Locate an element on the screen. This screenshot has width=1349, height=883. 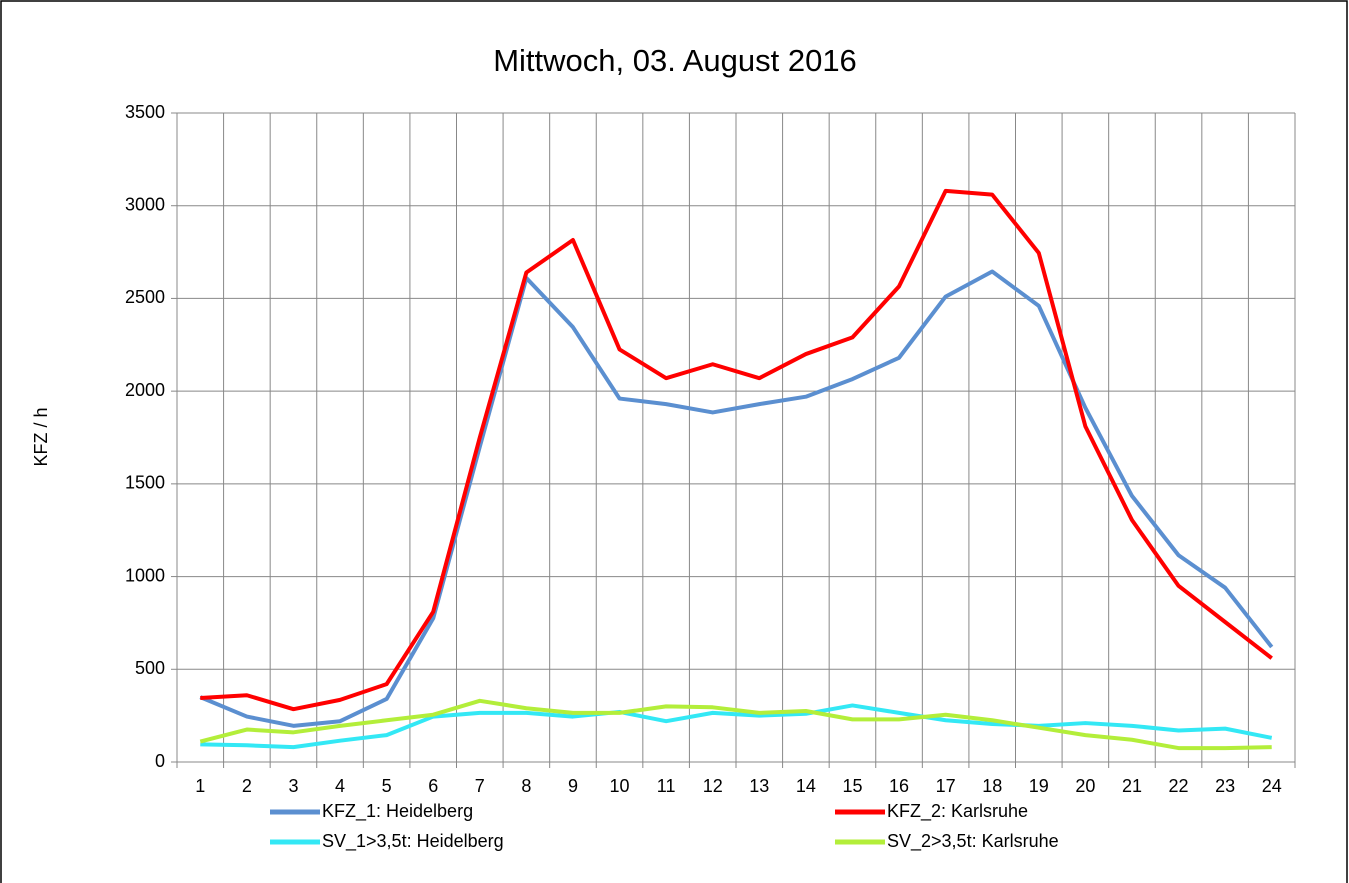
x-tick-label: 23 is located at coordinates (1225, 786).